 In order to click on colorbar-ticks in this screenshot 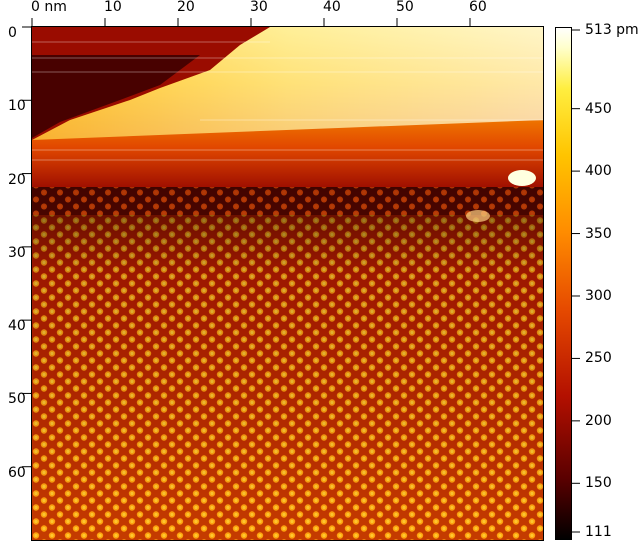, I will do `click(576, 281)`.